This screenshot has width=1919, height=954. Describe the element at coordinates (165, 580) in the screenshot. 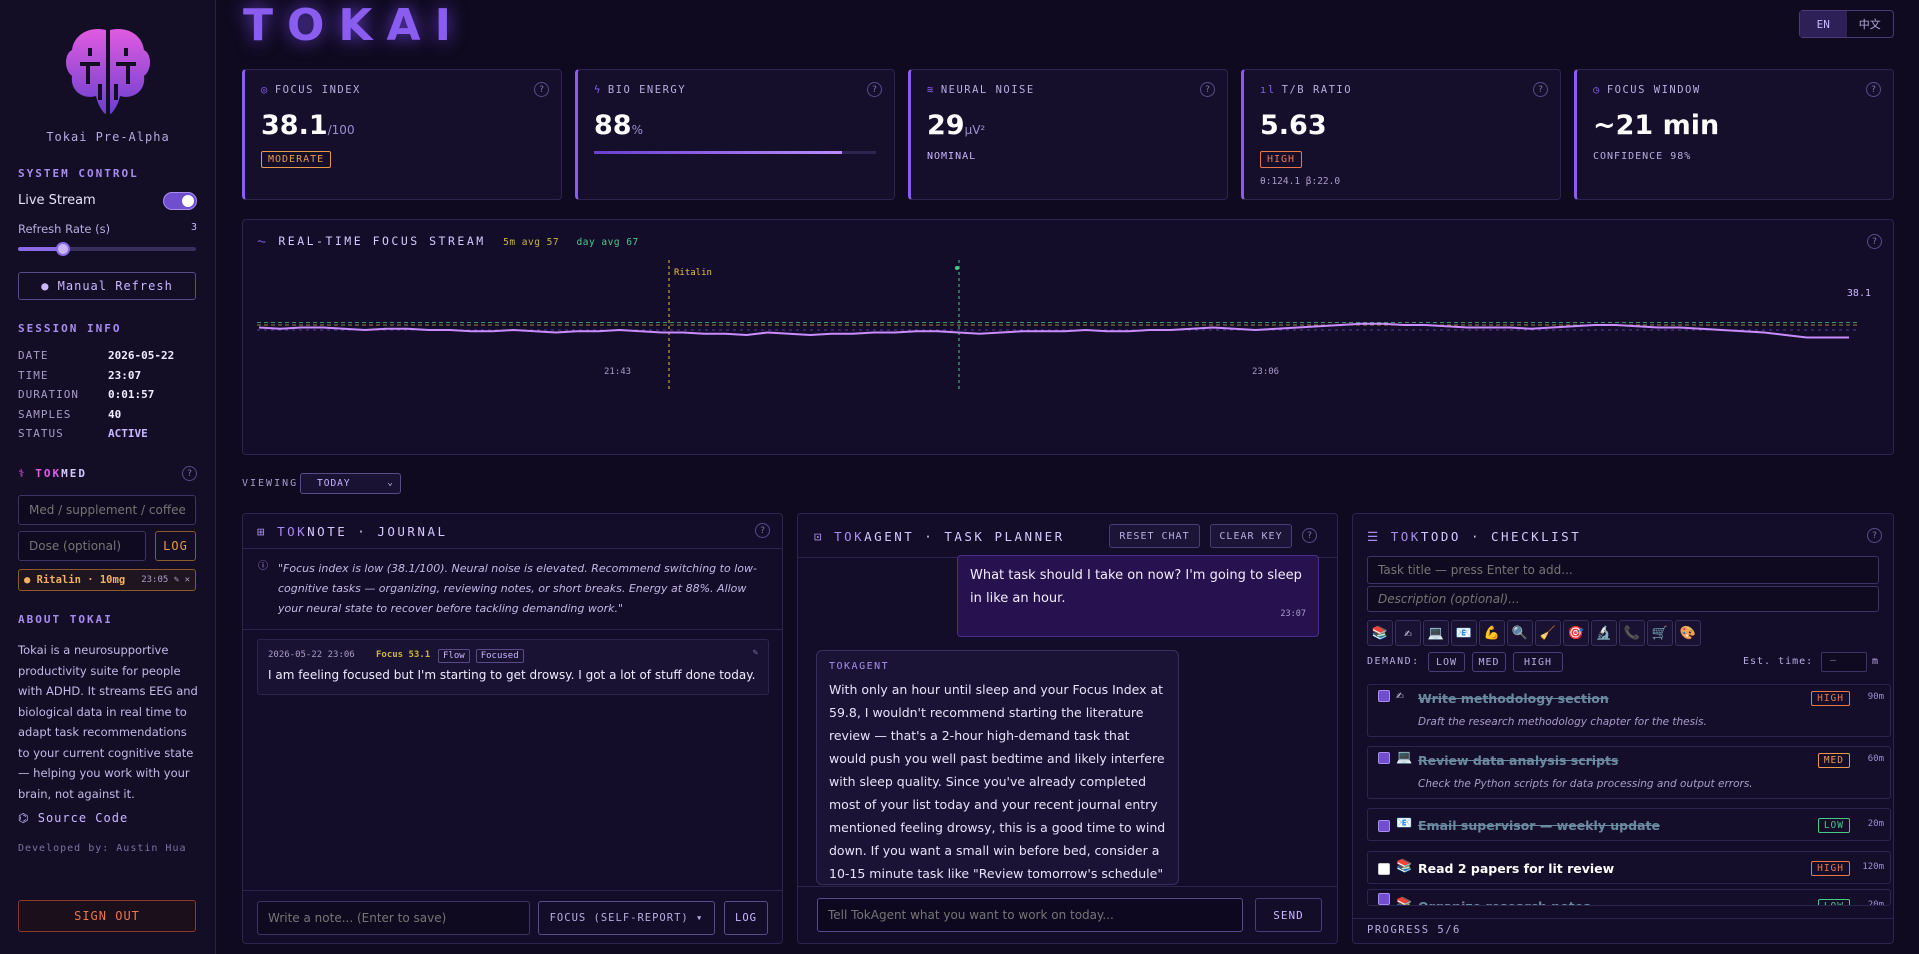

I see `med-entry-time: 23:05 ✎ ✕` at that location.